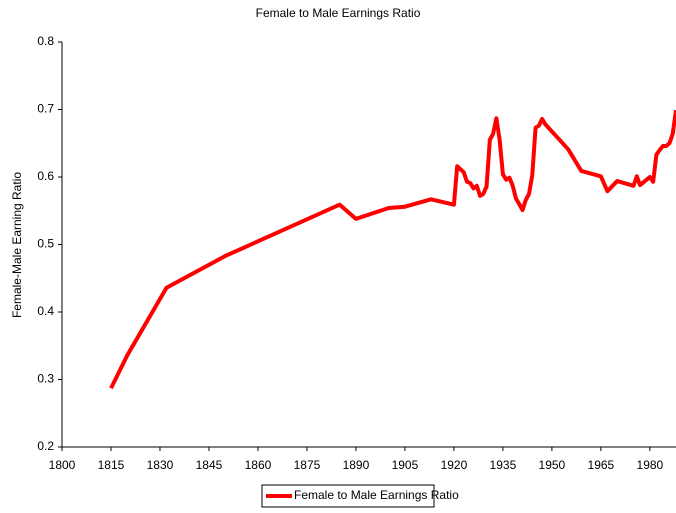 This screenshot has height=513, width=676. What do you see at coordinates (45, 244) in the screenshot?
I see `y-tick-label: 0.5` at bounding box center [45, 244].